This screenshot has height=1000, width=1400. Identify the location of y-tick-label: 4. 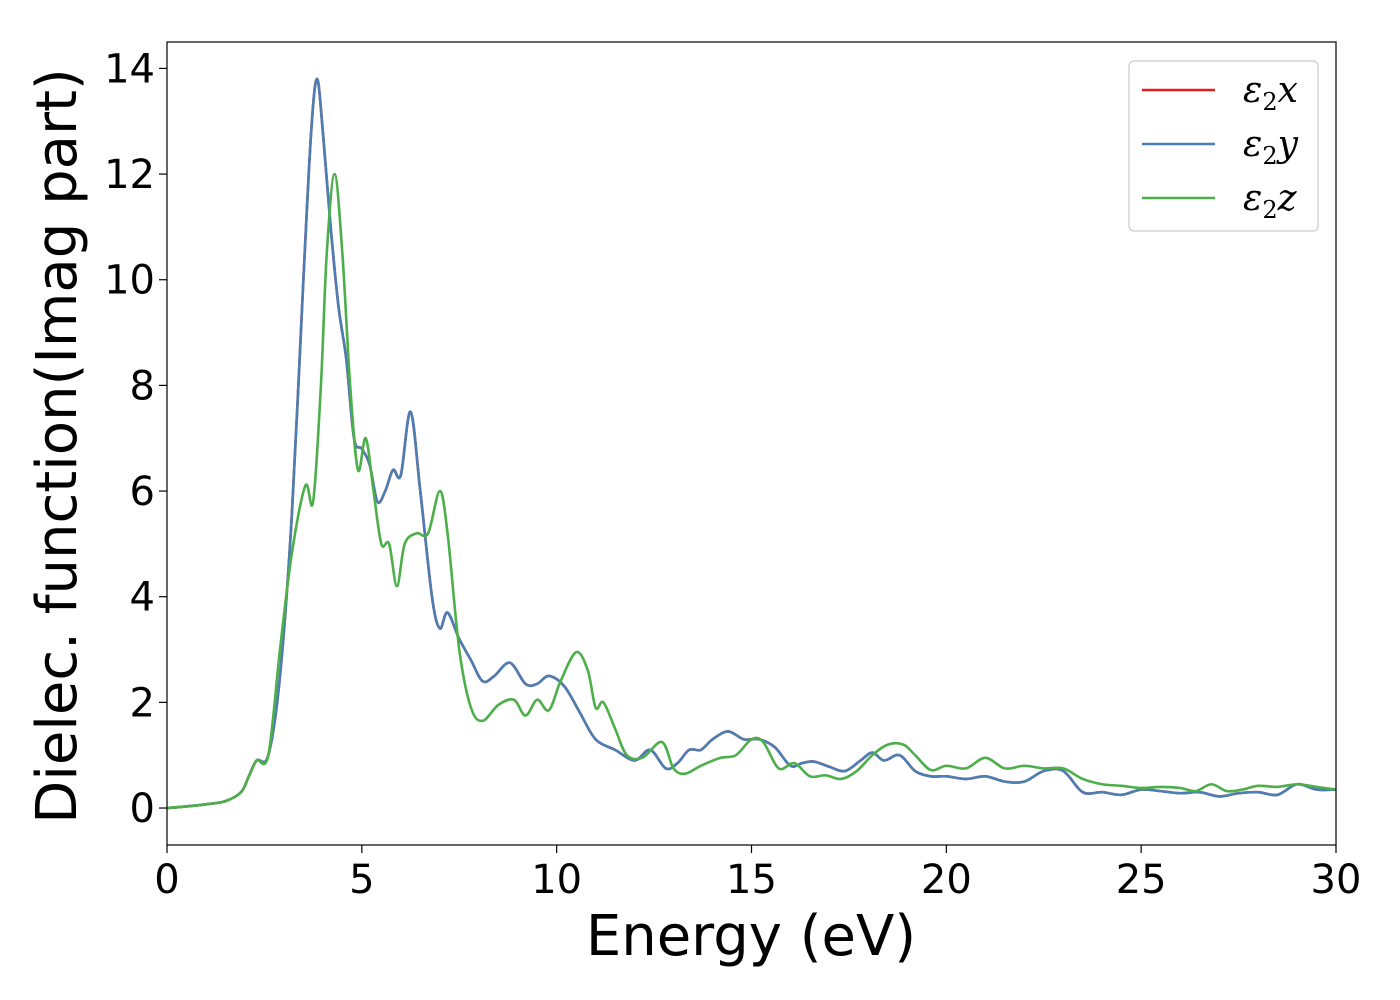
(142, 598).